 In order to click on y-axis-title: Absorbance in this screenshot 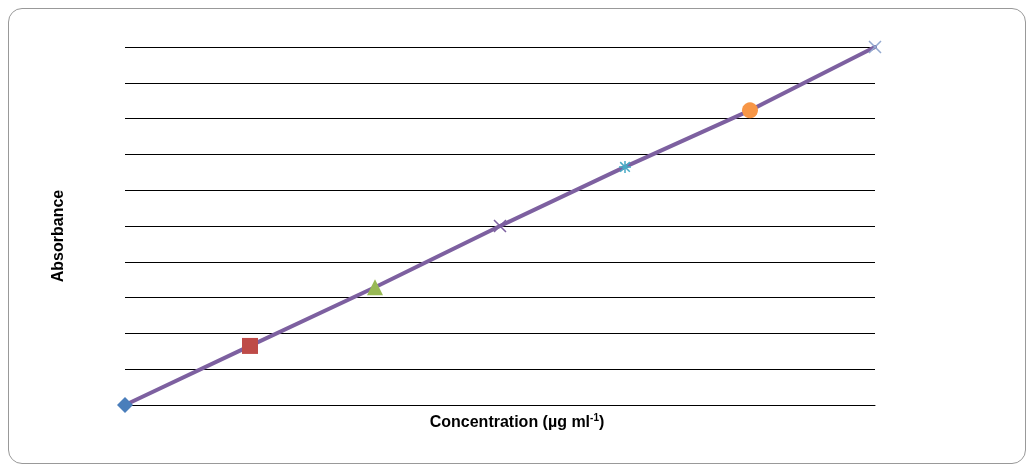, I will do `click(57, 236)`.